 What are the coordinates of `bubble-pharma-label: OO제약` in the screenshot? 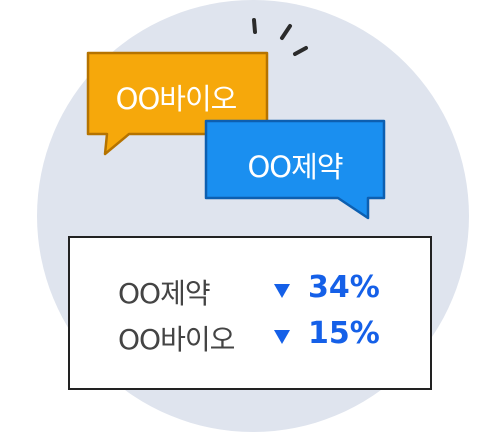 It's located at (295, 167).